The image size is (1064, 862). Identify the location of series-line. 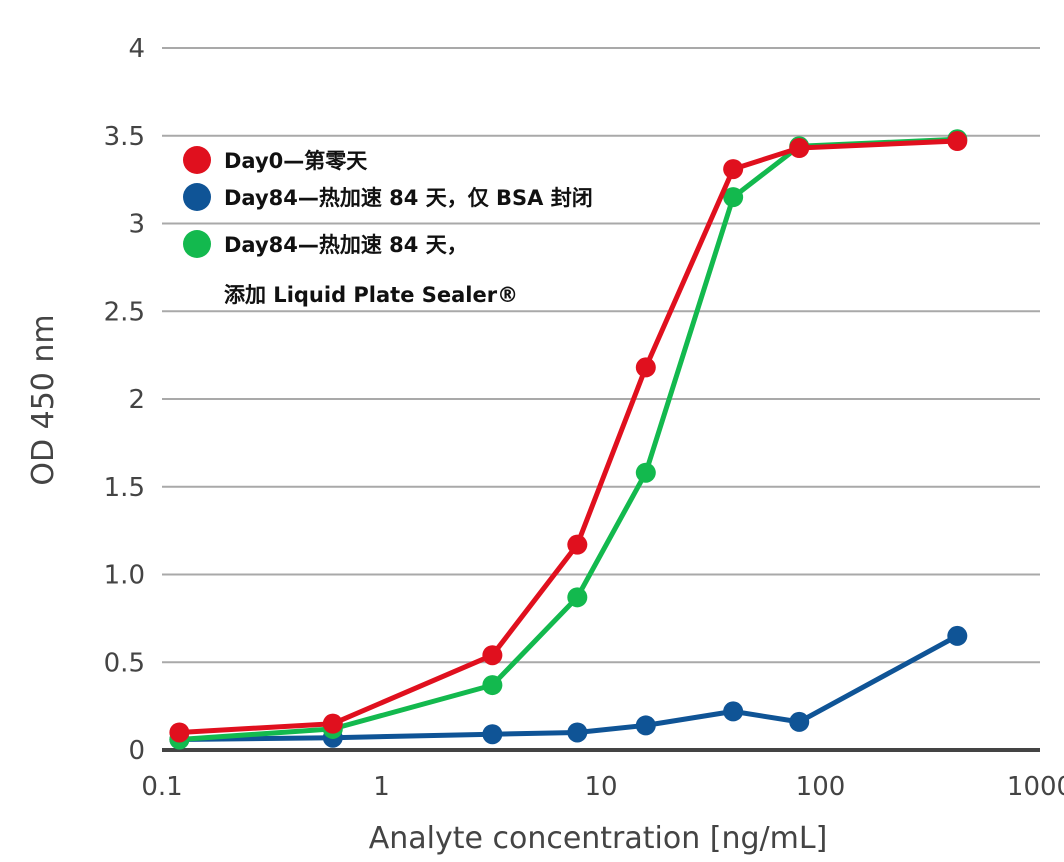
(569, 687).